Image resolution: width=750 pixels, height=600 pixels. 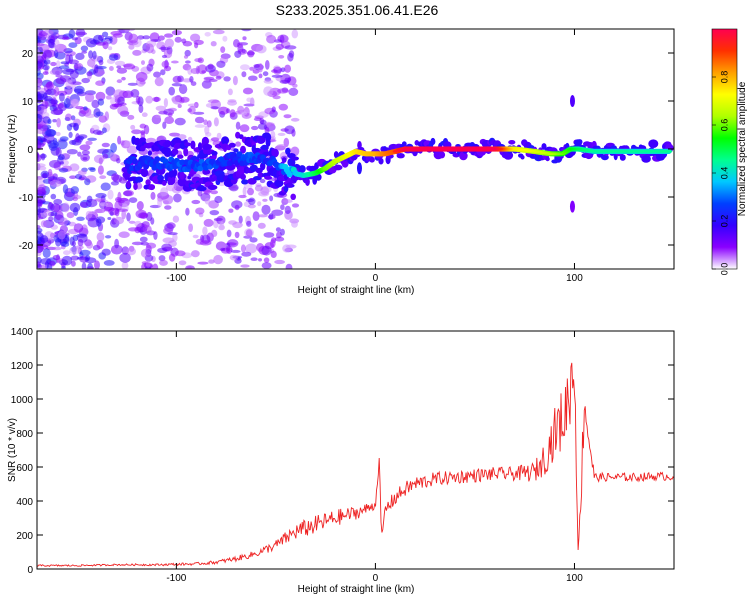 I want to click on colorbar-tick-label: 0.4, so click(x=725, y=173).